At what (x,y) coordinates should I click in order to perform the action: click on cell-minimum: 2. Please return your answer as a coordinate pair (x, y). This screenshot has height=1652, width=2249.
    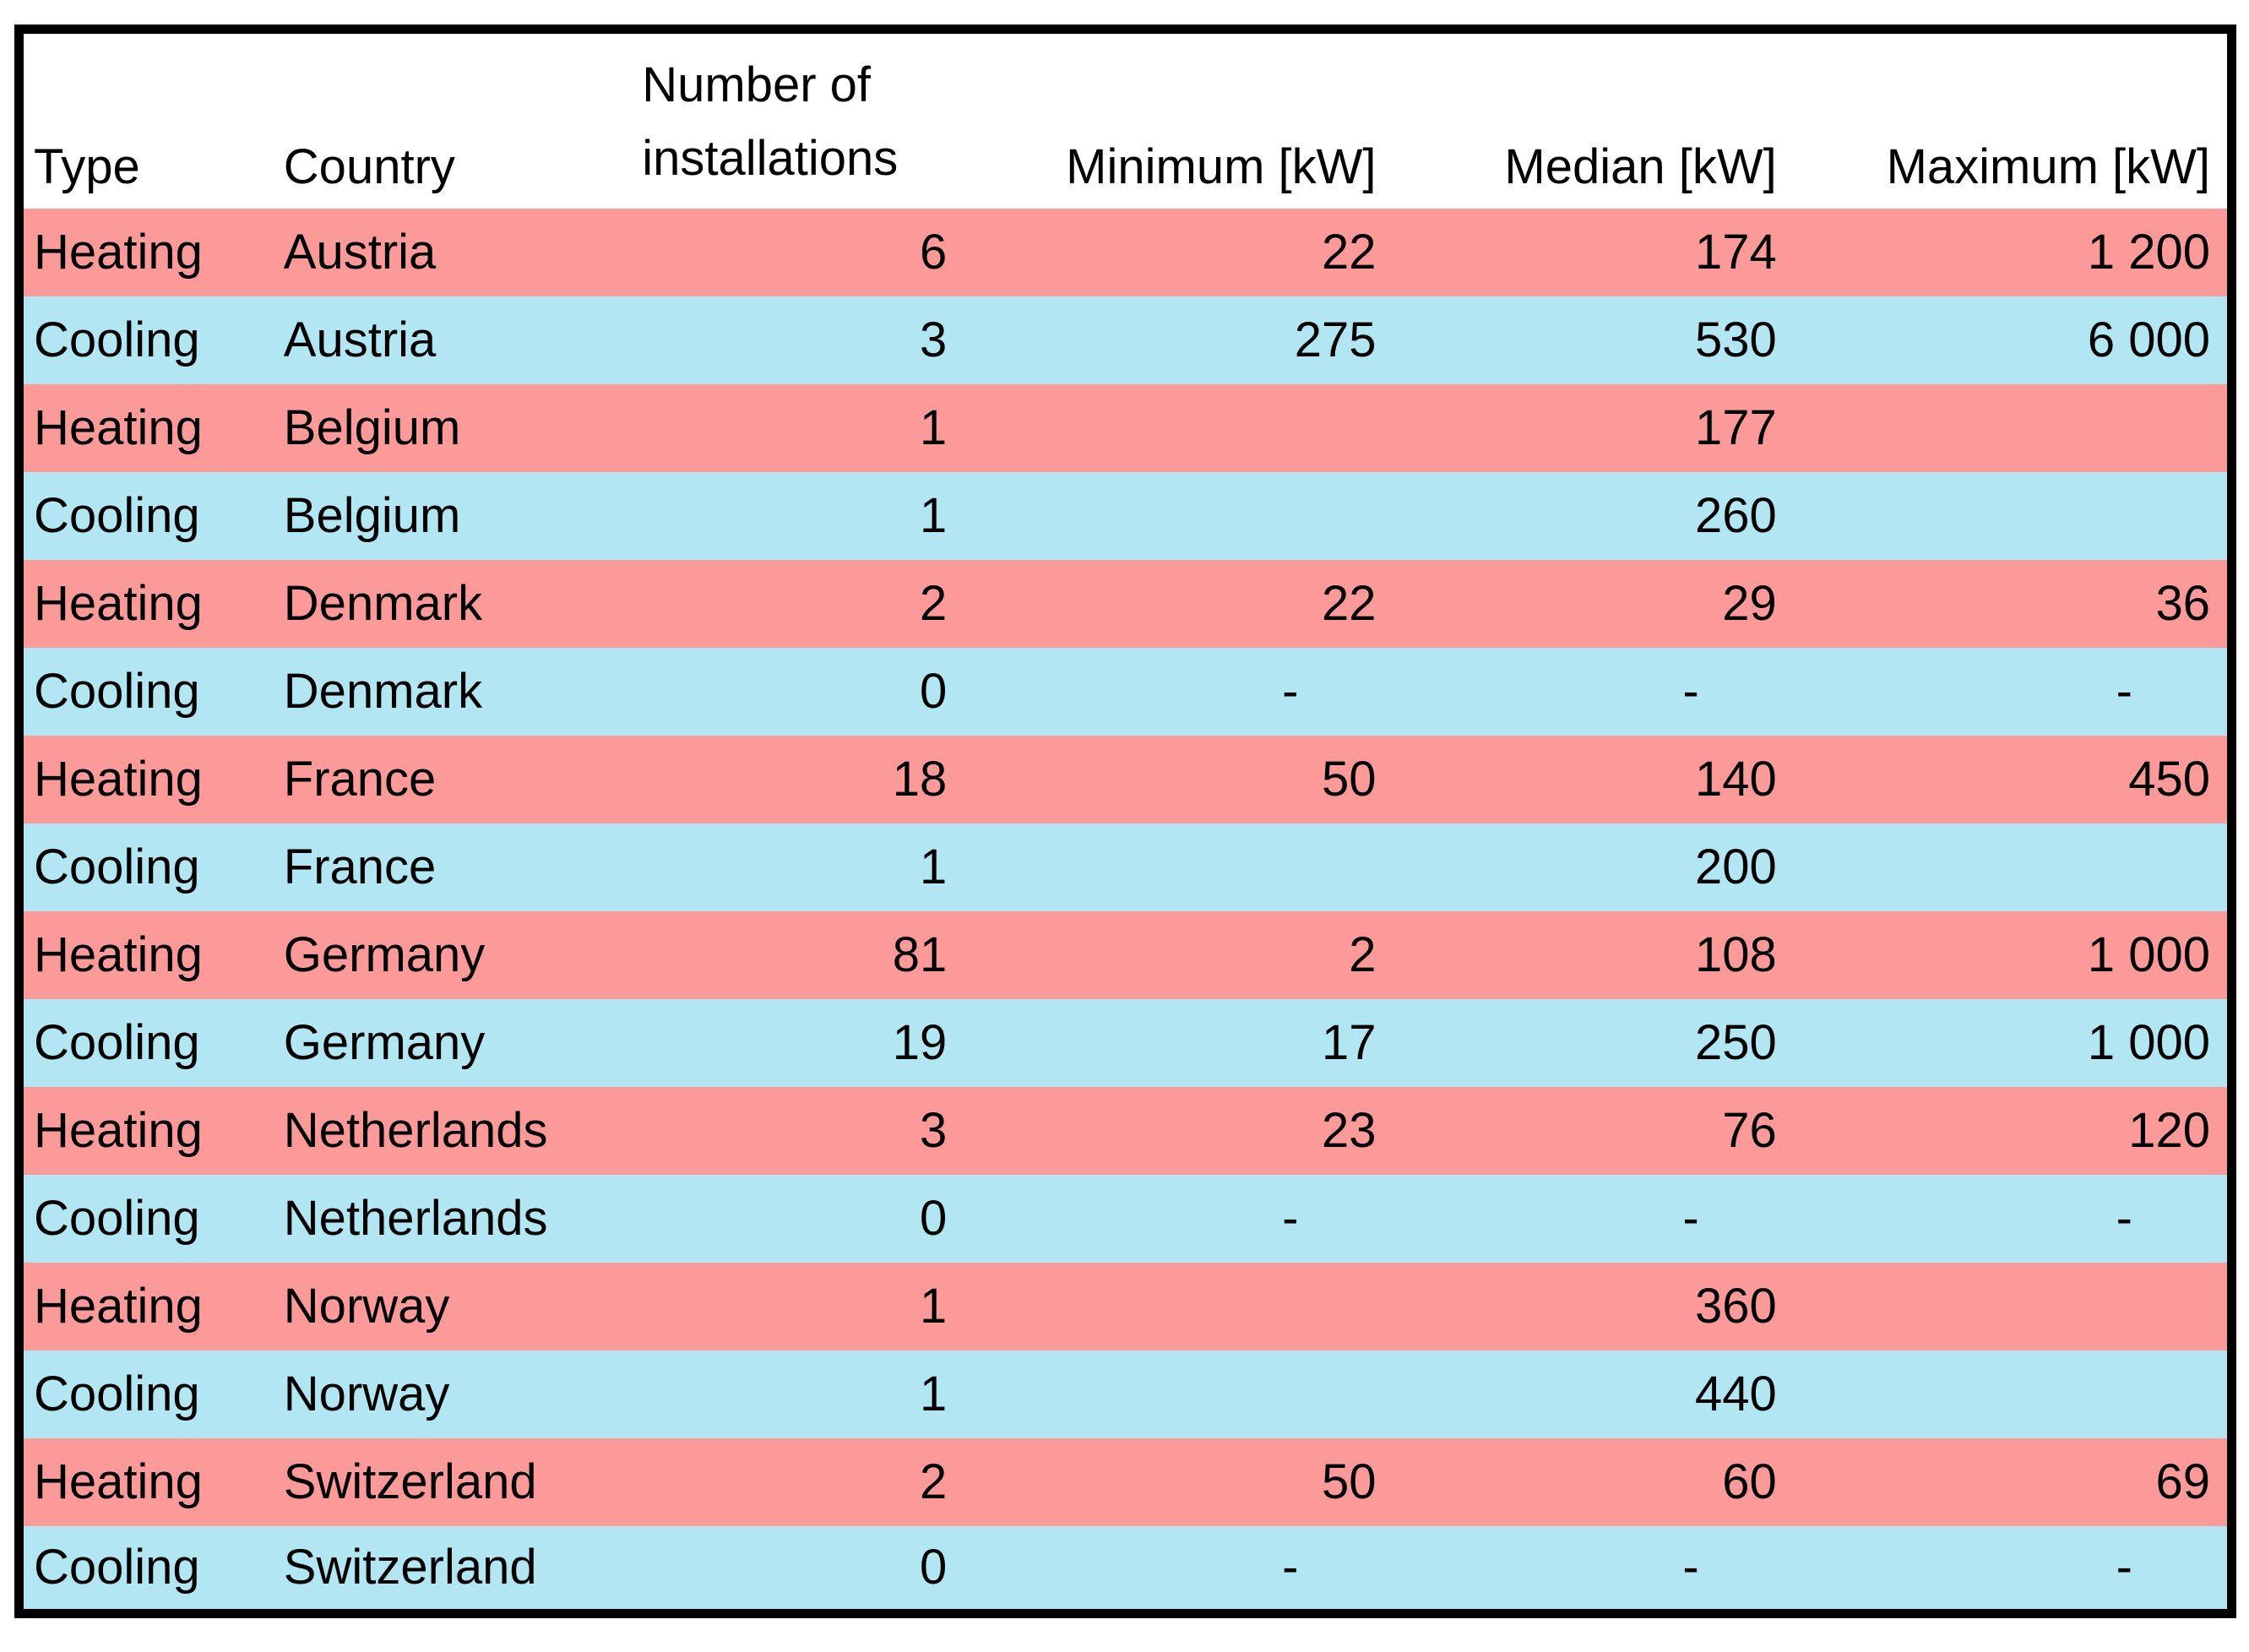
    Looking at the image, I should click on (1178, 954).